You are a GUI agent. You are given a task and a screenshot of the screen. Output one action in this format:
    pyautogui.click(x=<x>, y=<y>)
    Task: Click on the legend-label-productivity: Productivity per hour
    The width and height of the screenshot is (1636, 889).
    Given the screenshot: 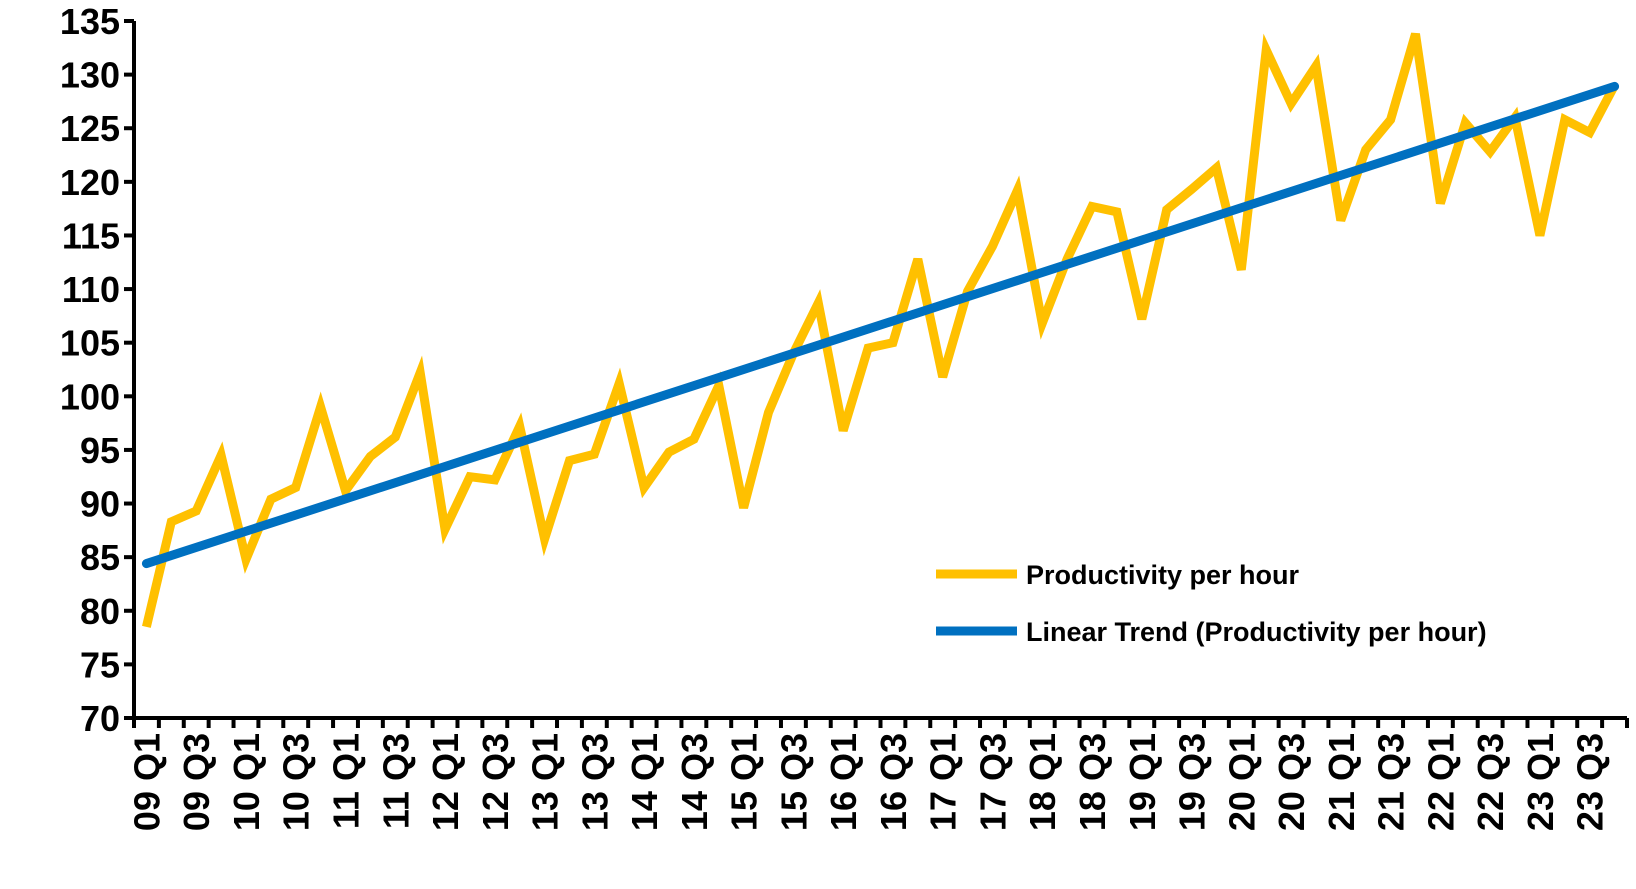 What is the action you would take?
    pyautogui.click(x=1163, y=575)
    